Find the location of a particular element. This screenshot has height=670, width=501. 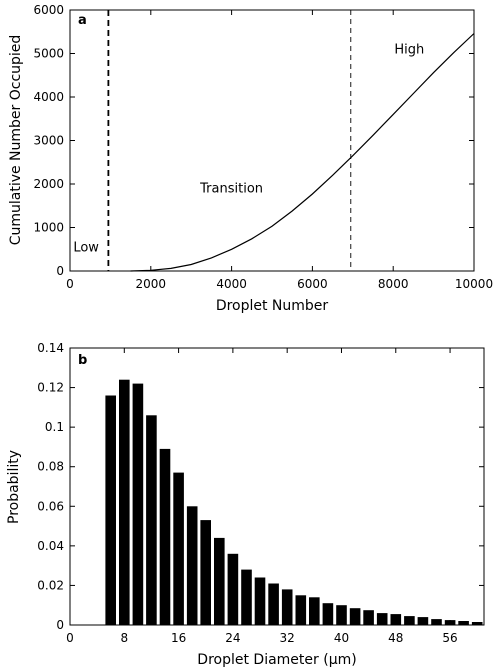

x-tick-label-b: 16 is located at coordinates (178, 638).